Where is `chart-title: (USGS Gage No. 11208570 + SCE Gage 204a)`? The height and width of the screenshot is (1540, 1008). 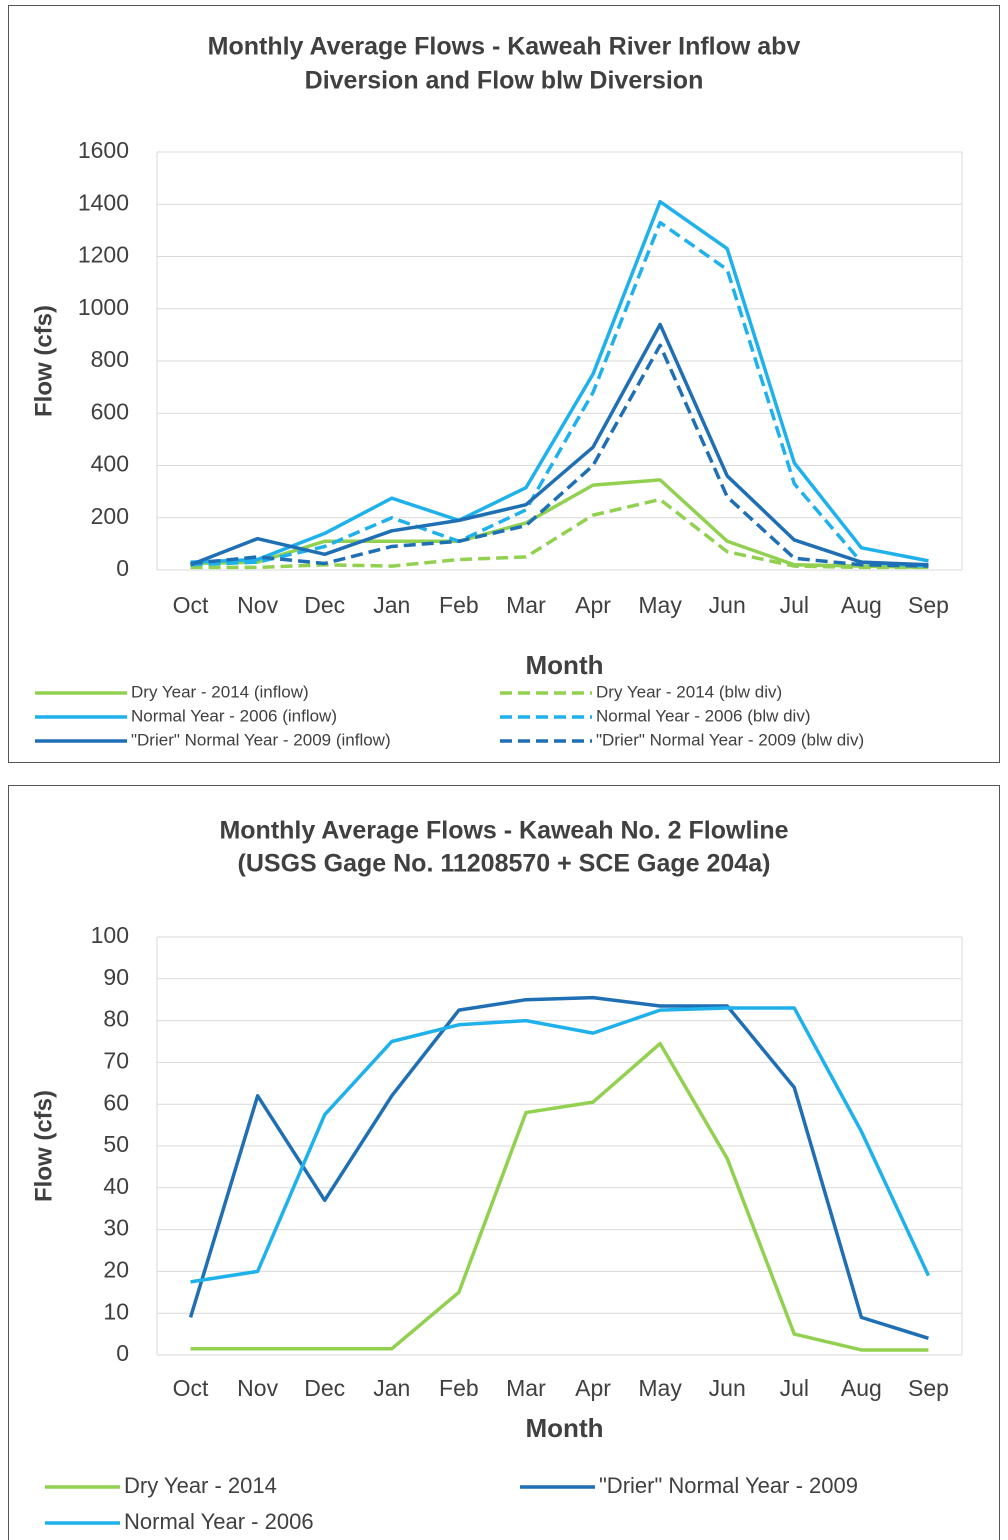 chart-title: (USGS Gage No. 11208570 + SCE Gage 204a) is located at coordinates (504, 864).